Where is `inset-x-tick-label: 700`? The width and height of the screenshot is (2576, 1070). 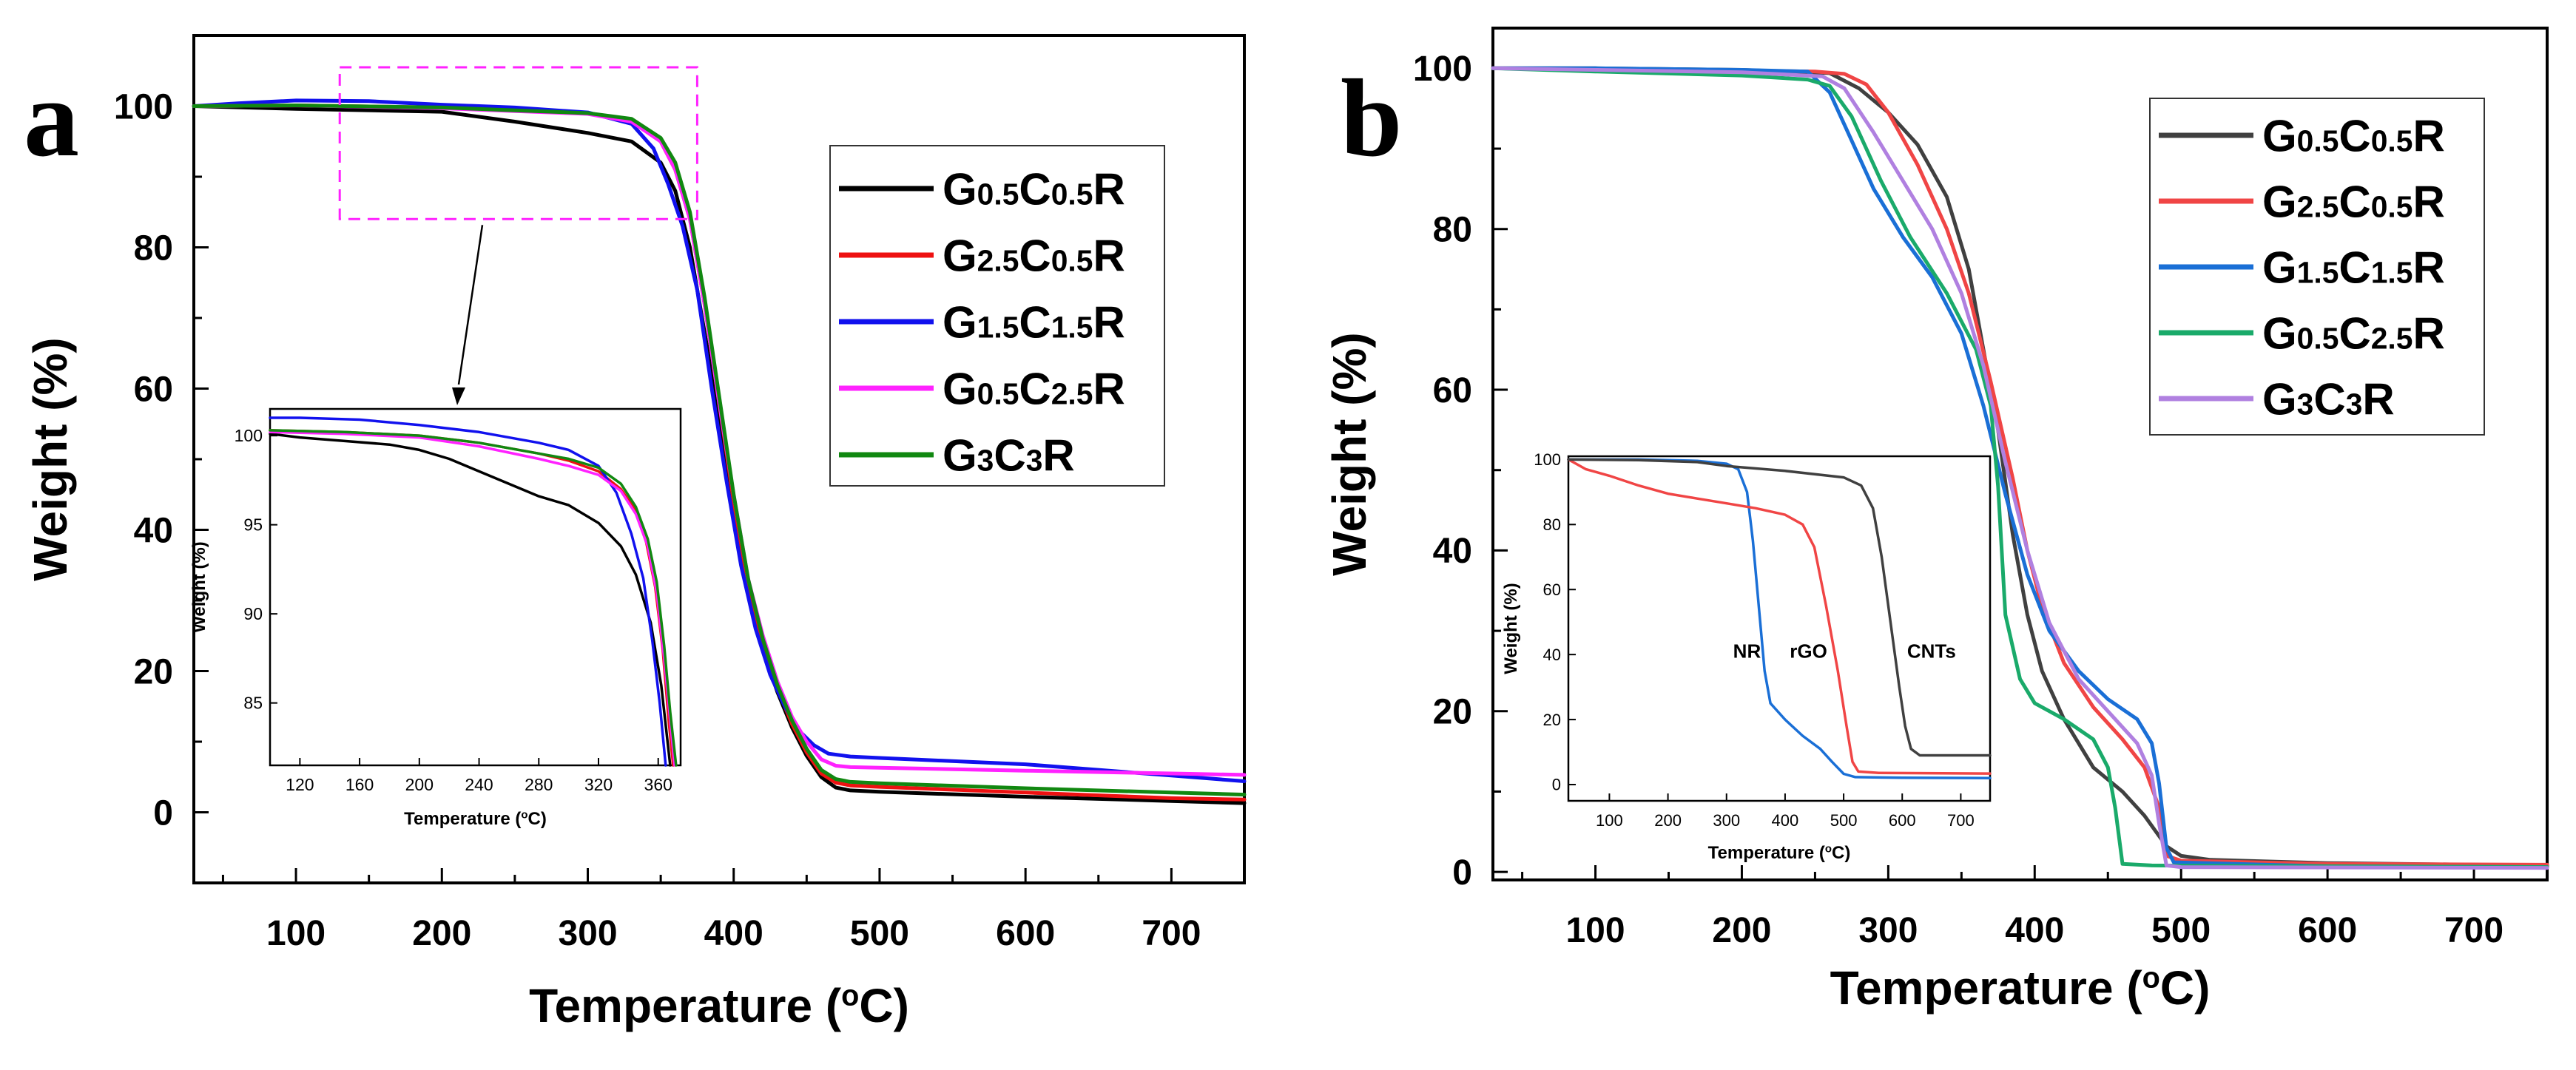
inset-x-tick-label: 700 is located at coordinates (1961, 820).